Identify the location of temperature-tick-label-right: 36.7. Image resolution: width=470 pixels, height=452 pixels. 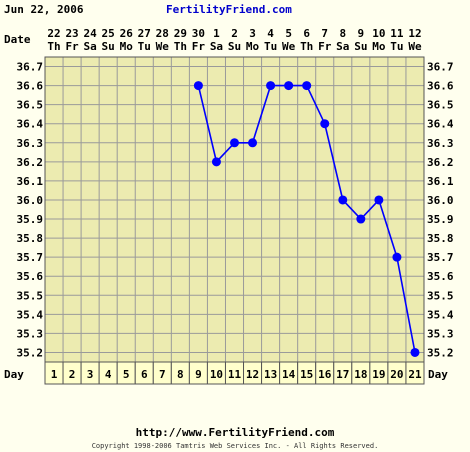
(440, 67).